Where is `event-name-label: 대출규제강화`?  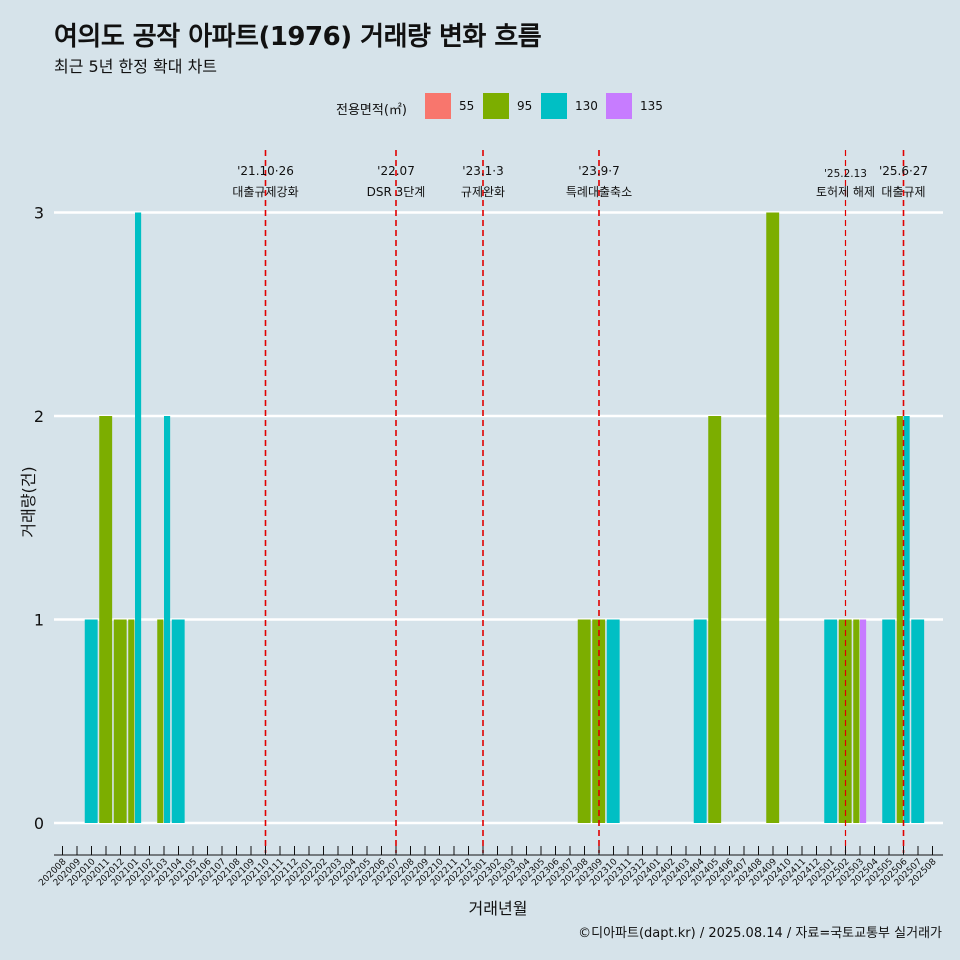
event-name-label: 대출규제강화 is located at coordinates (265, 192).